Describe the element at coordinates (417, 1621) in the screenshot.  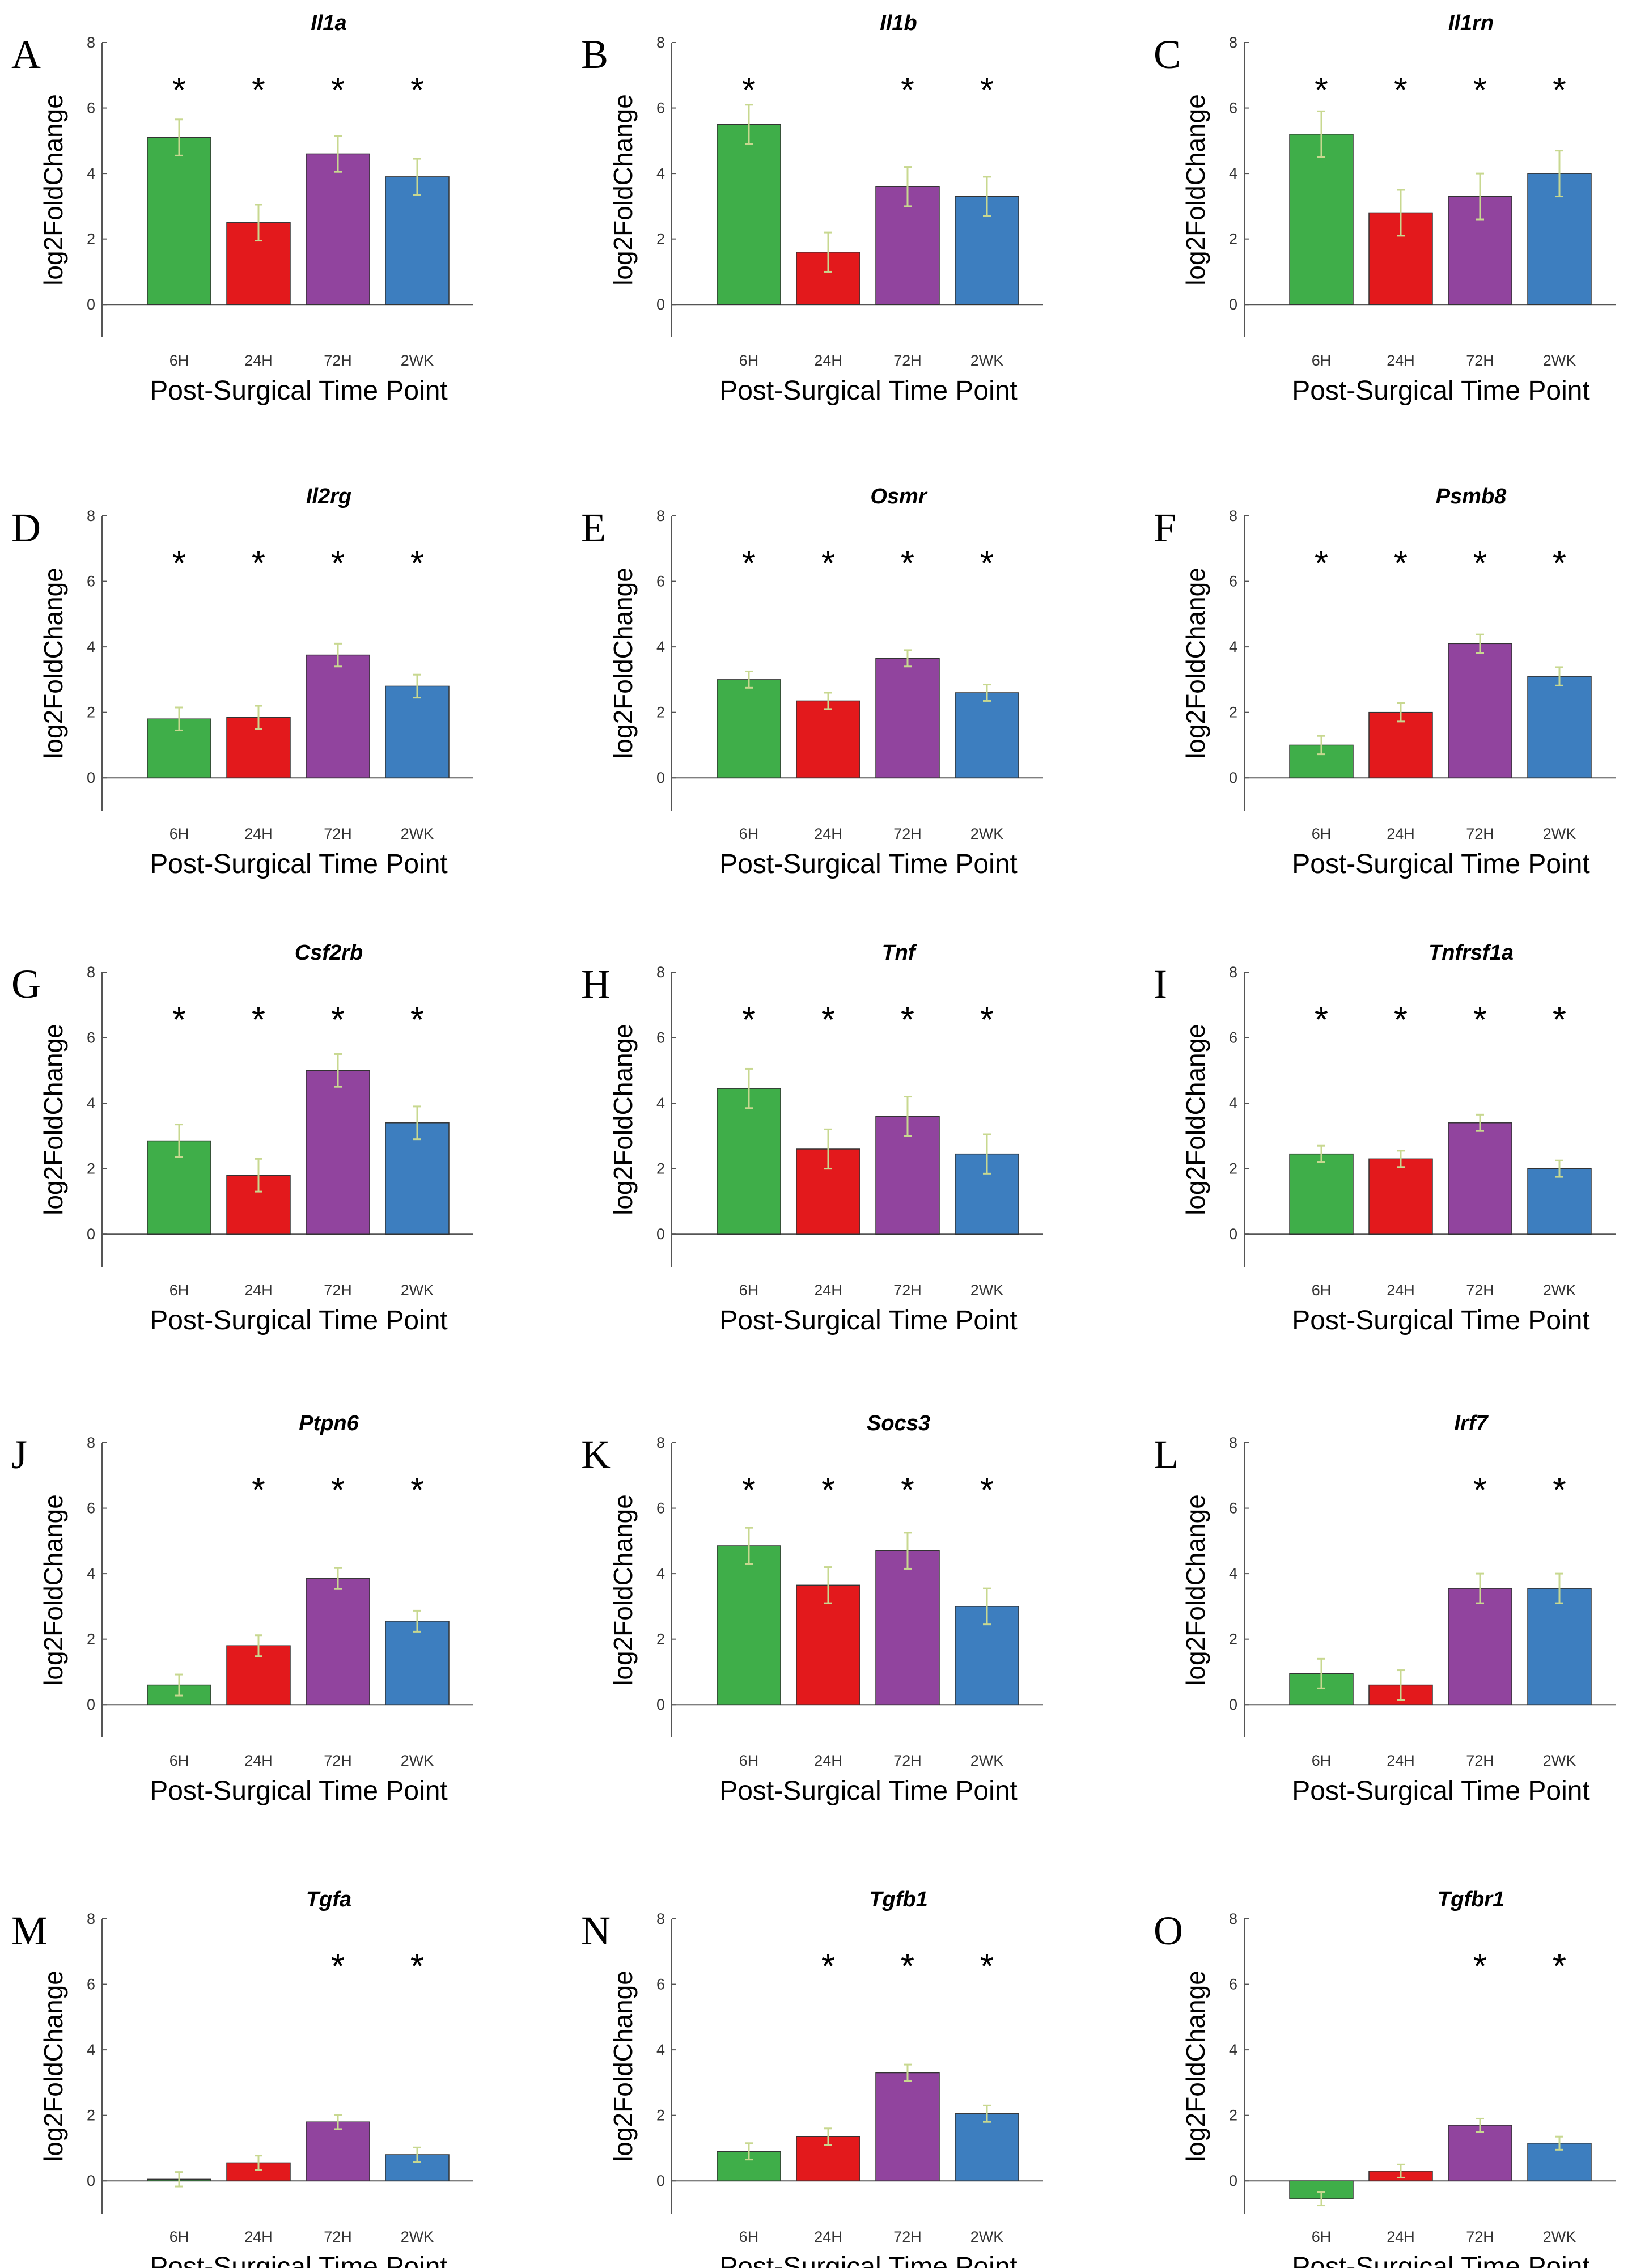
I see `panel-j-errorbar-2wk` at that location.